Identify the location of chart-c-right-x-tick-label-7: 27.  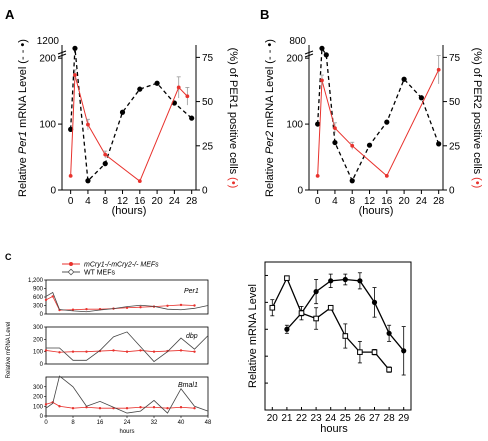
(375, 418).